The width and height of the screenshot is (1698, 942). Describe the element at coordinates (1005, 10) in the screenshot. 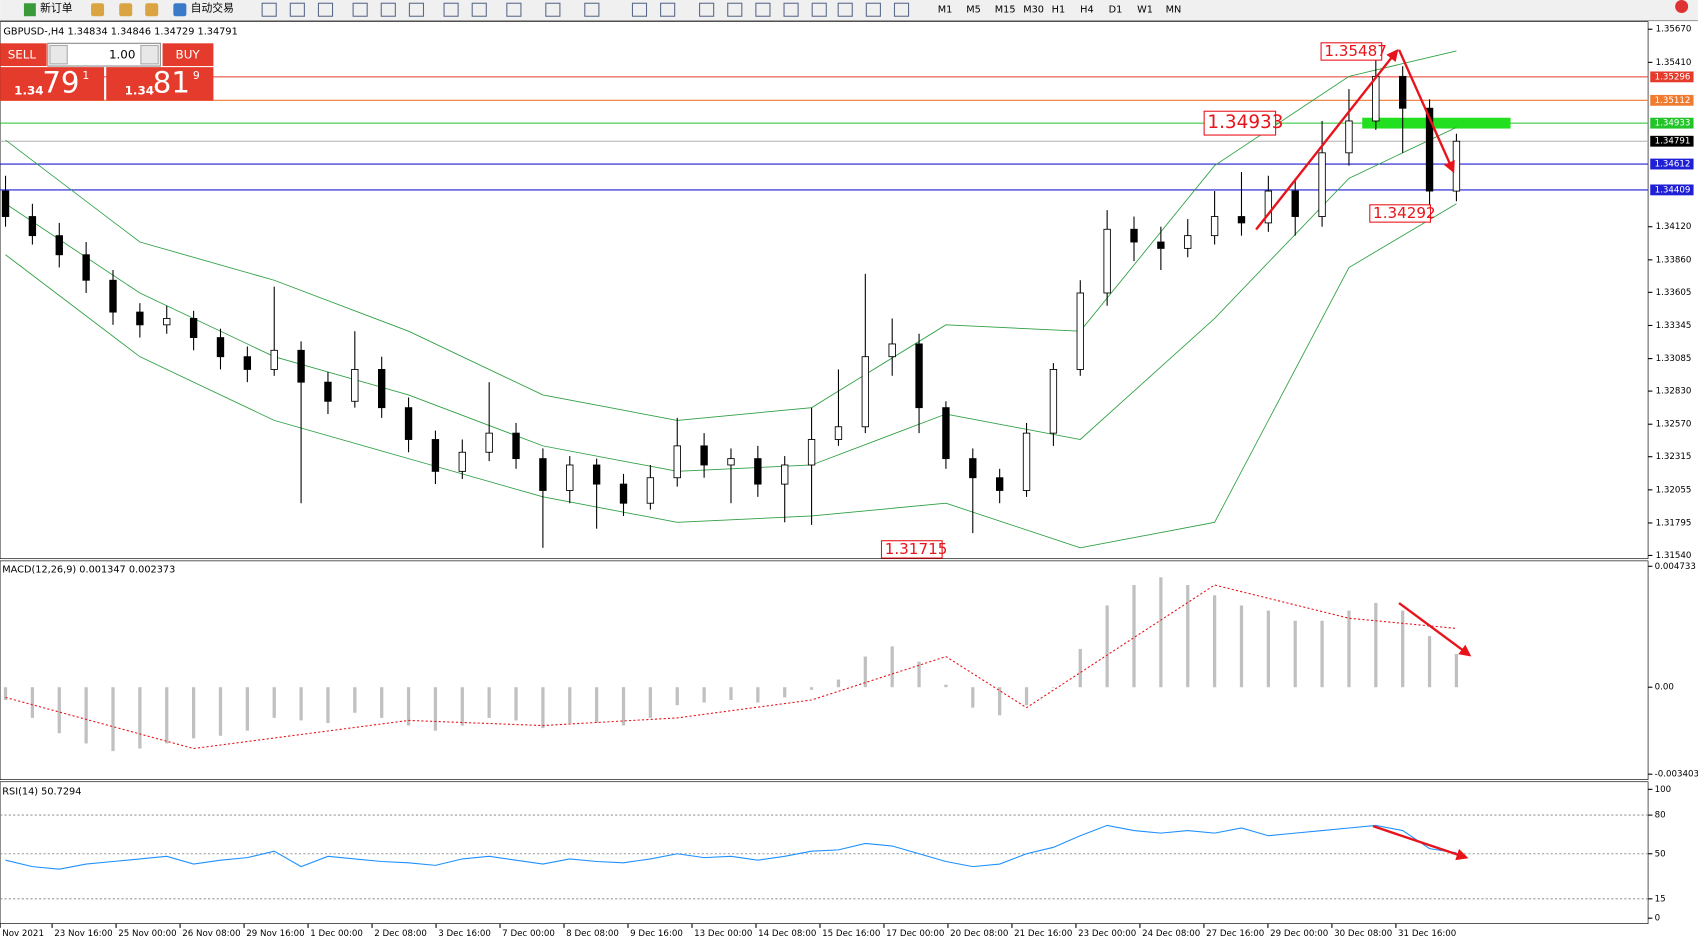

I see `timeframe: M15` at that location.